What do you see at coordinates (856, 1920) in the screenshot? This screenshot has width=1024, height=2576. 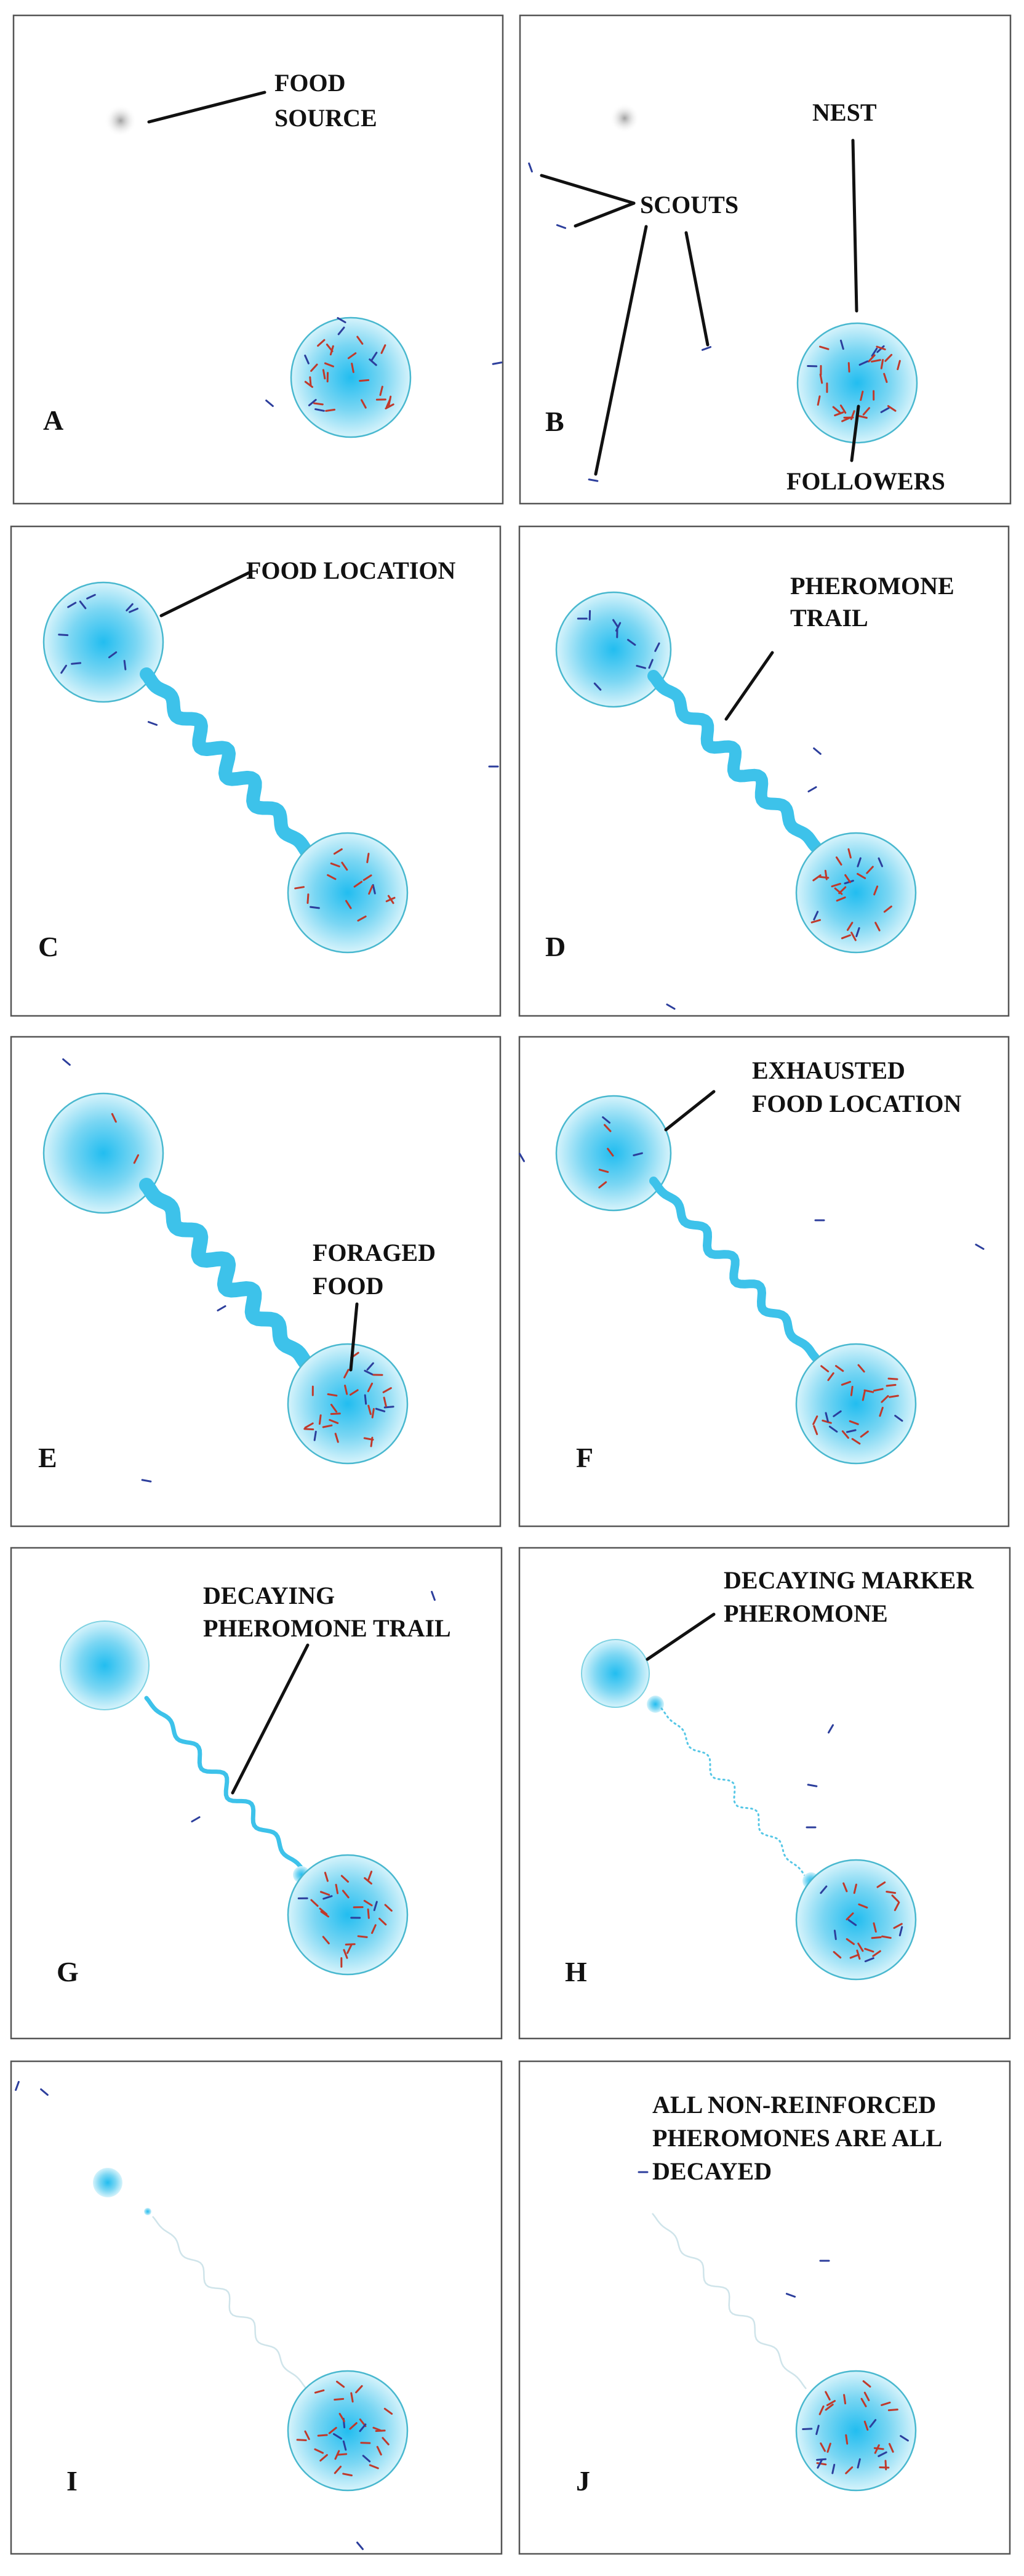 I see `nest` at bounding box center [856, 1920].